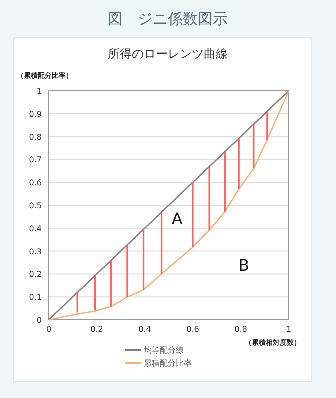  Describe the element at coordinates (35, 251) in the screenshot. I see `y-tick-label: 0.3` at that location.